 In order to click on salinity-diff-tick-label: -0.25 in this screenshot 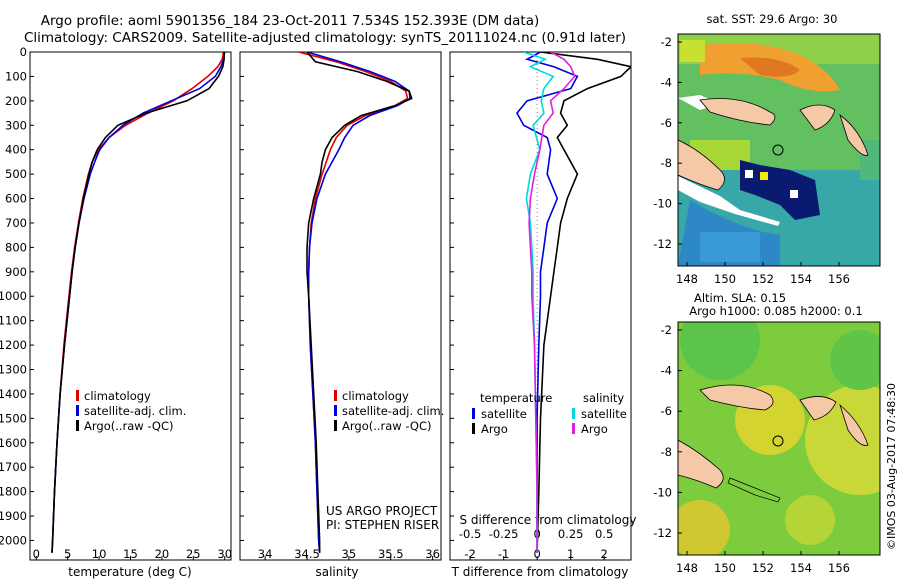, I will do `click(504, 534)`.